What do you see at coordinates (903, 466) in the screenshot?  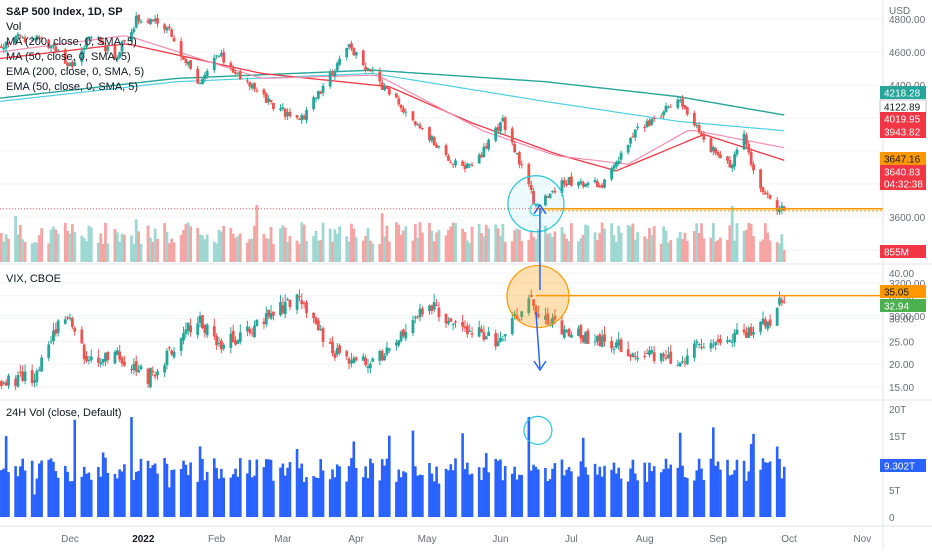 I see `vol24h-value-tag: 9.302T` at bounding box center [903, 466].